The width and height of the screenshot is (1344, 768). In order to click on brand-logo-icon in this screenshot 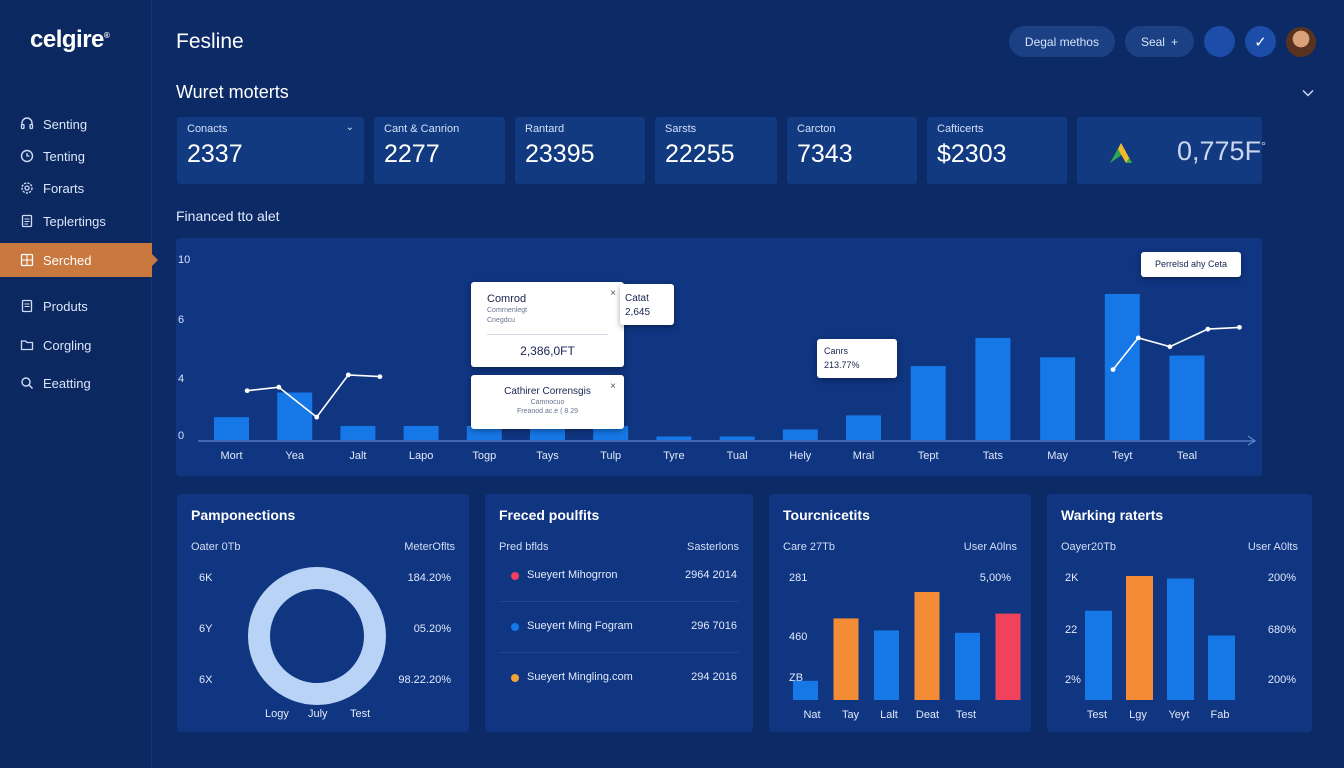, I will do `click(1121, 153)`.